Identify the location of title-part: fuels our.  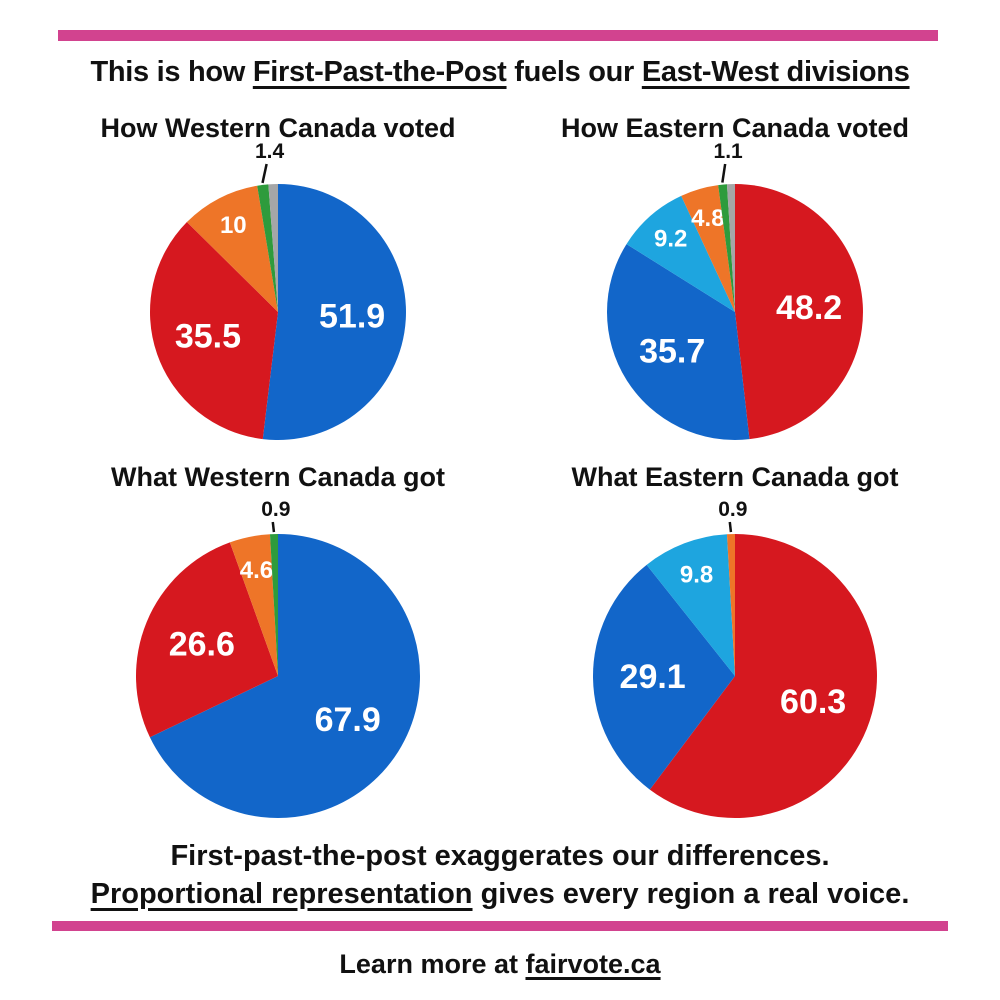
(574, 72).